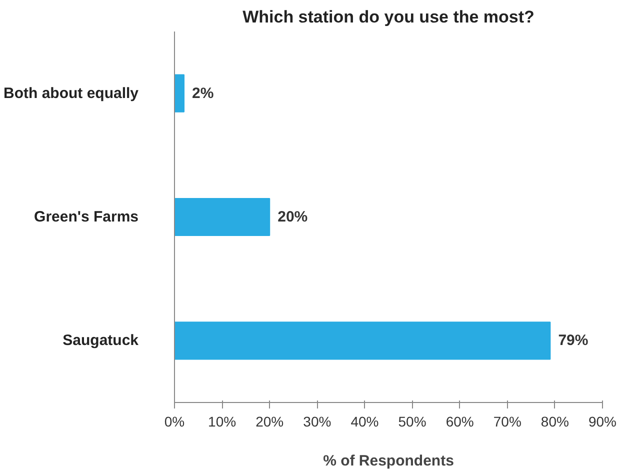 The height and width of the screenshot is (472, 622). I want to click on y-tick-label: Green's Farms, so click(86, 217).